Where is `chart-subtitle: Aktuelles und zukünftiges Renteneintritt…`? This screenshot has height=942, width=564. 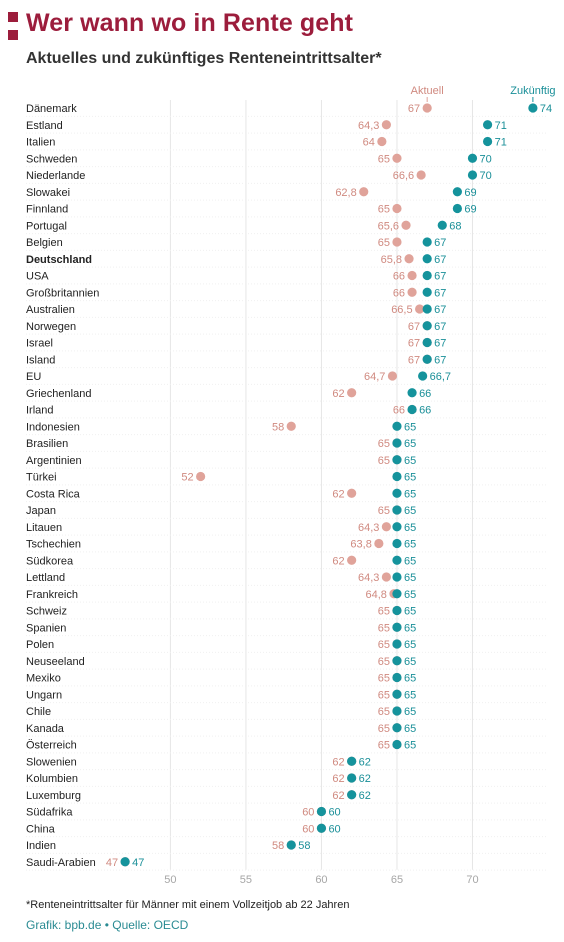 chart-subtitle: Aktuelles und zukünftiges Renteneintritt… is located at coordinates (204, 58).